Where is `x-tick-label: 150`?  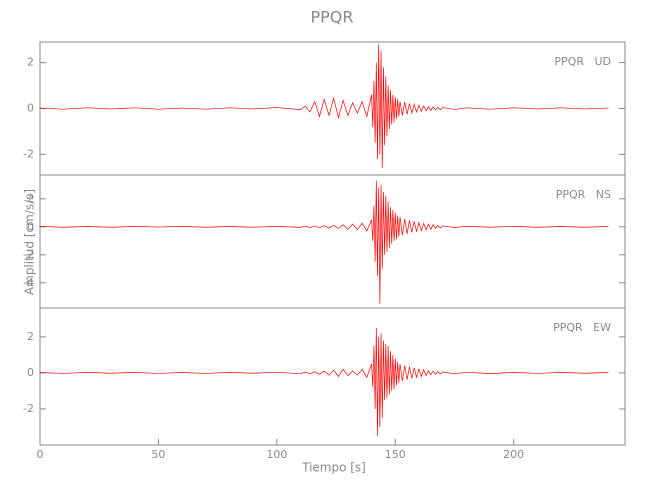
x-tick-label: 150 is located at coordinates (395, 454).